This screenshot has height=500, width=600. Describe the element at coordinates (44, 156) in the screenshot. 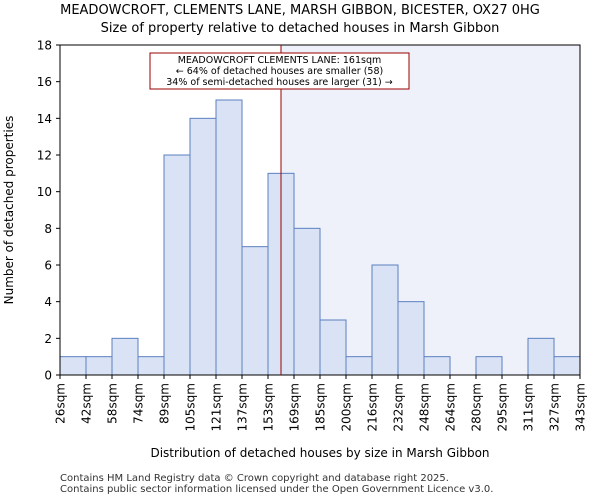

I see `y-tick-label: 12` at that location.